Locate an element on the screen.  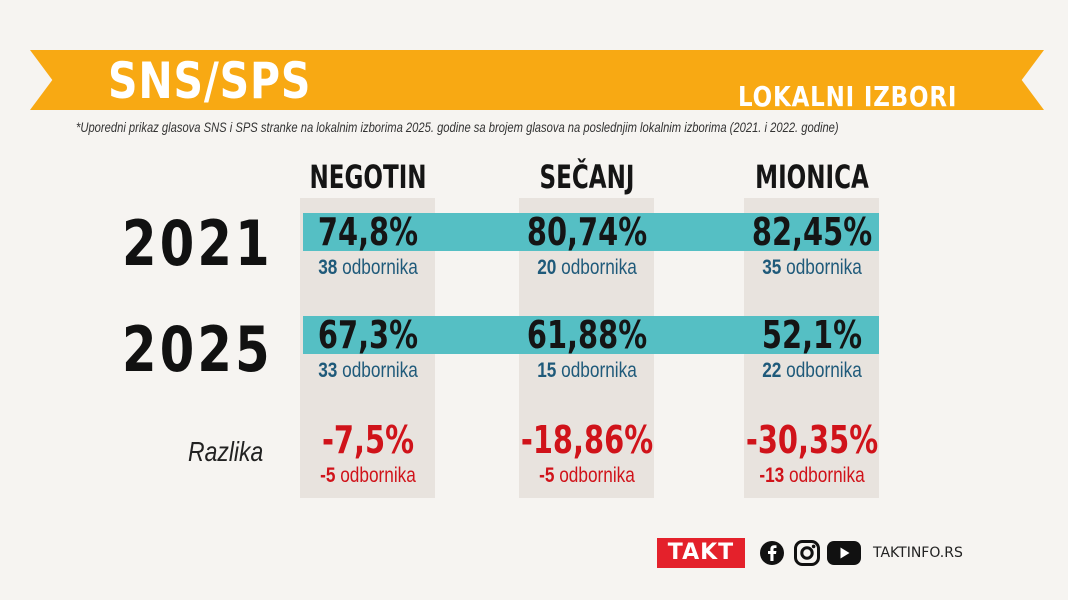
takt-logo: TAKT is located at coordinates (701, 553).